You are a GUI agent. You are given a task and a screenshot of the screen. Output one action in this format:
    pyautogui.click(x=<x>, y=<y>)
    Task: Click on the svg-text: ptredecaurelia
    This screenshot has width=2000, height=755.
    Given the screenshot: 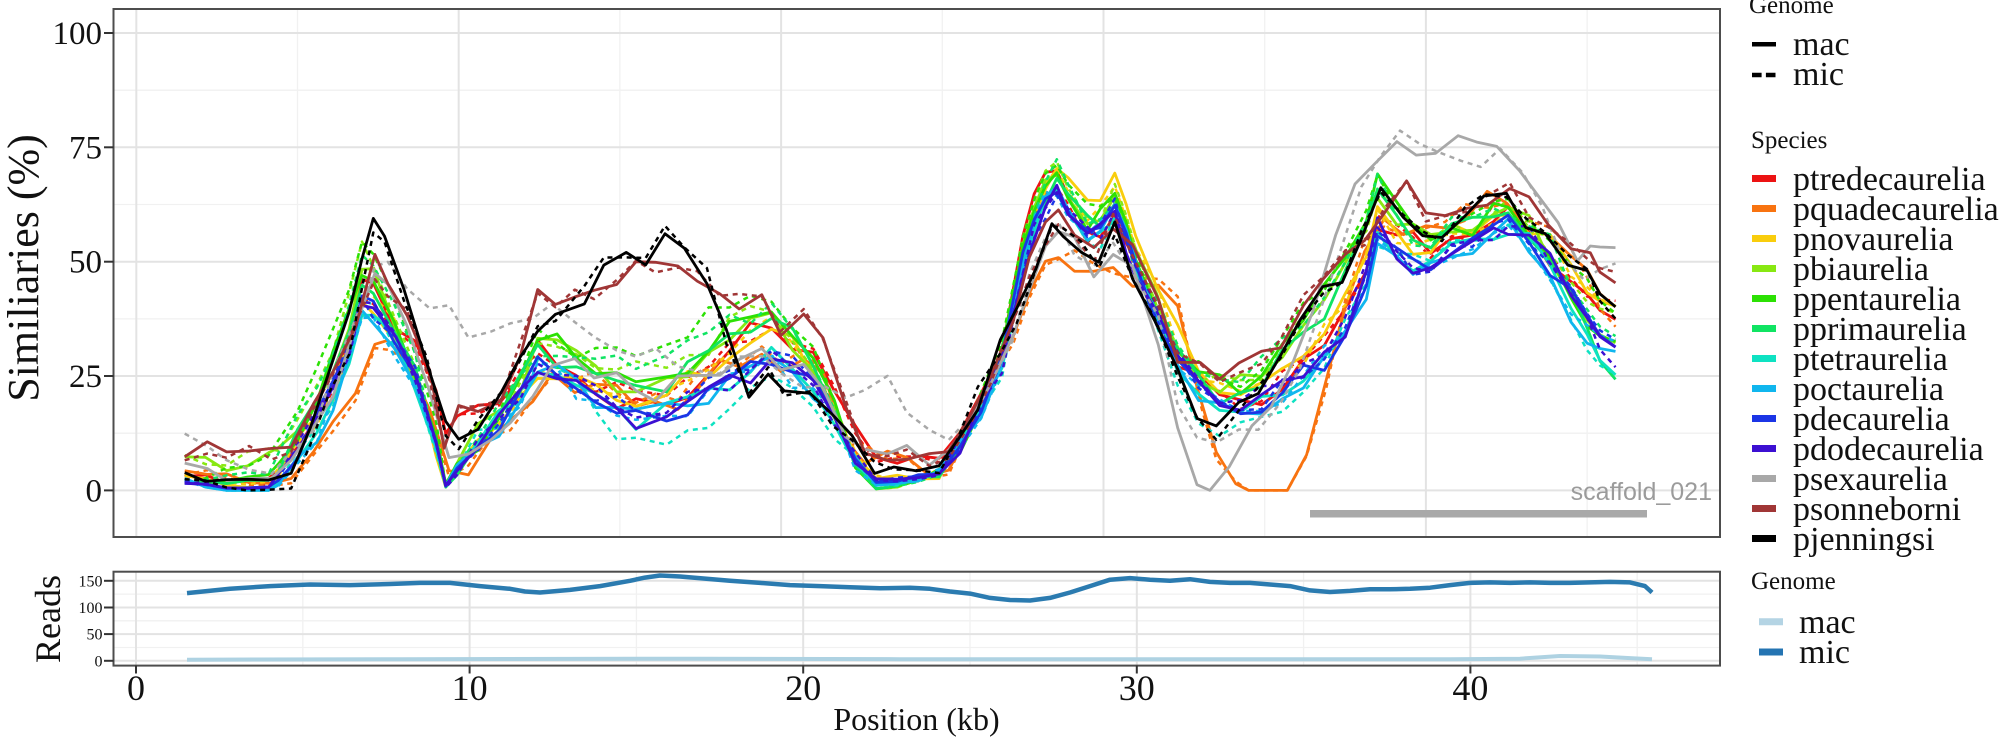 What is the action you would take?
    pyautogui.click(x=1889, y=179)
    